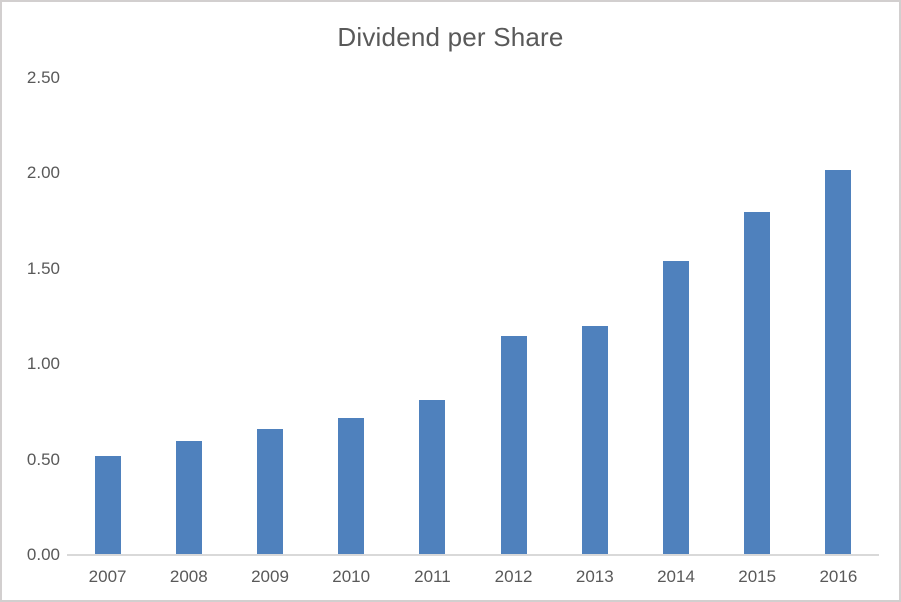 The height and width of the screenshot is (602, 901). Describe the element at coordinates (594, 576) in the screenshot. I see `x-tick-label-2013: 2013` at that location.